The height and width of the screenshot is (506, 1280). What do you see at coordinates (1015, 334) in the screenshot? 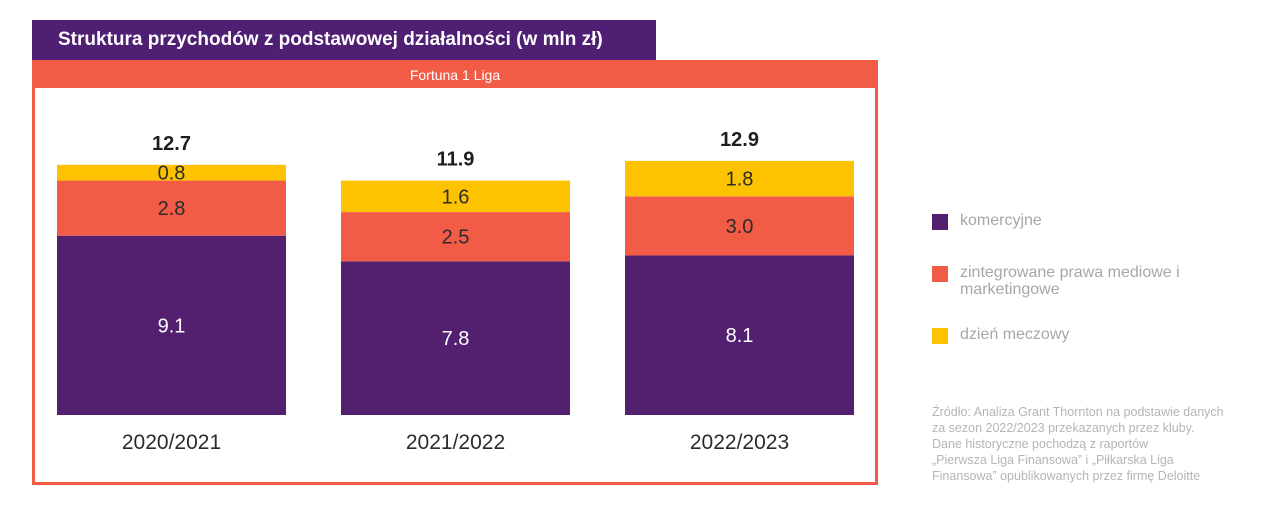
I see `legend-label-matchday: dzień meczowy` at bounding box center [1015, 334].